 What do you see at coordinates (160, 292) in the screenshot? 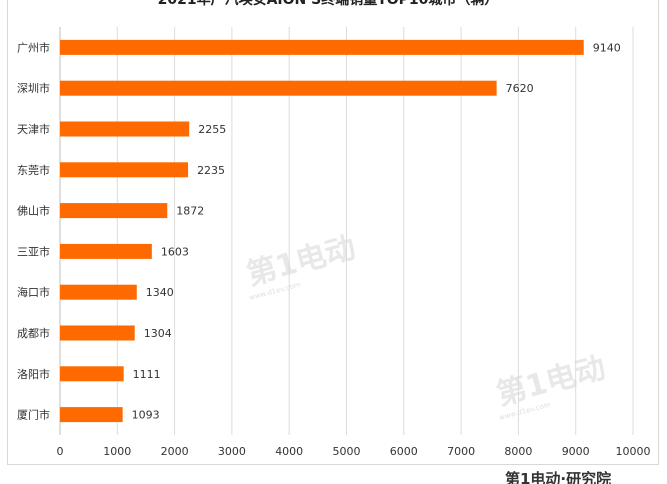
I see `value-label: 1340` at bounding box center [160, 292].